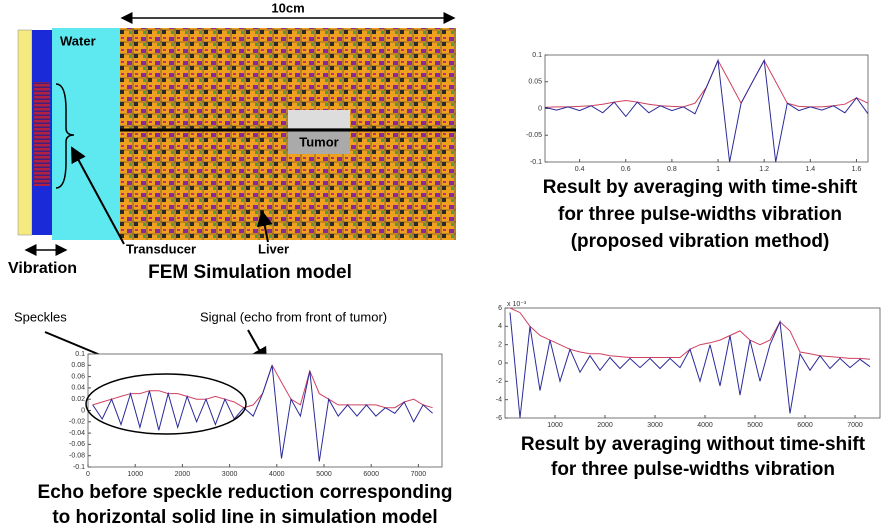 The width and height of the screenshot is (891, 529). Describe the element at coordinates (499, 381) in the screenshot. I see `y-tick-label: -2` at that location.